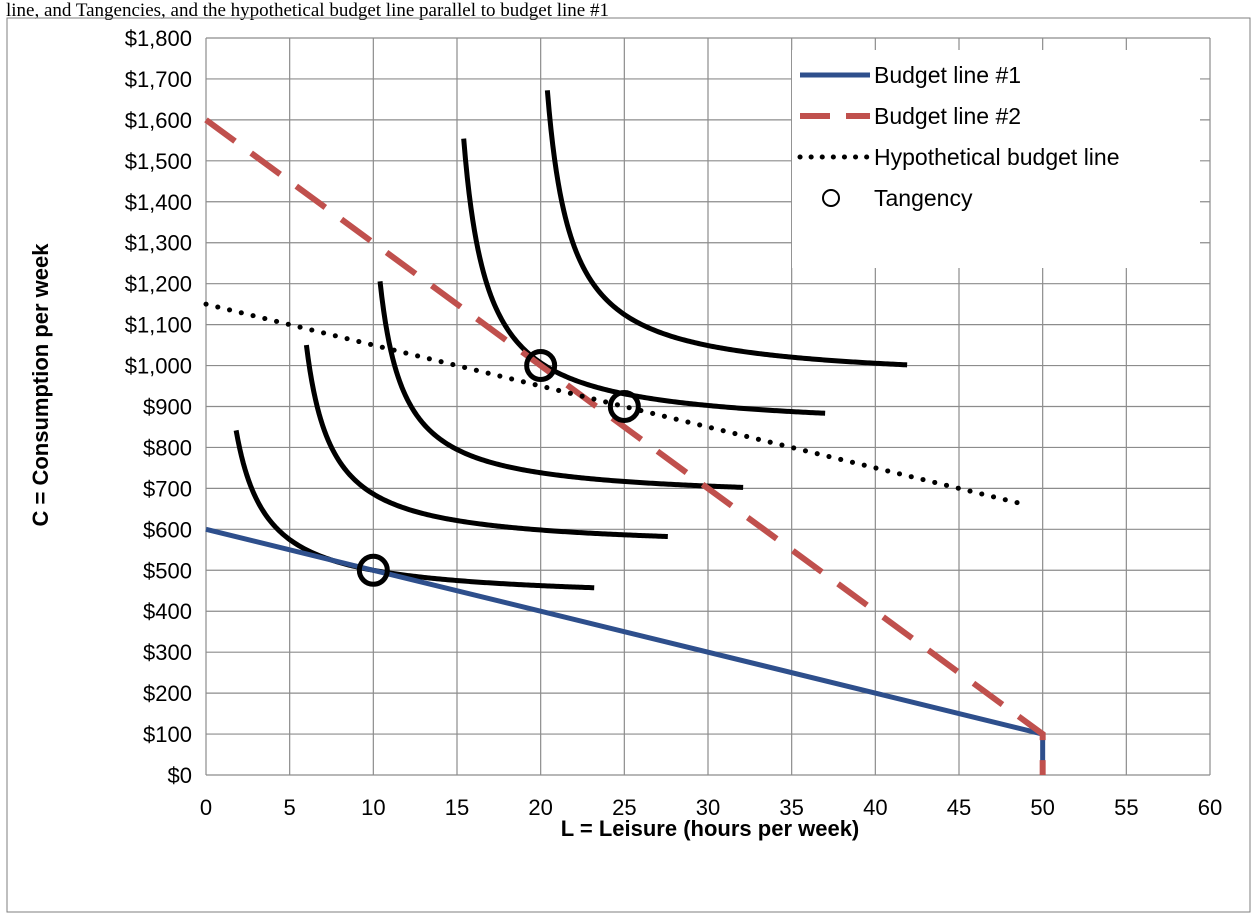 Image resolution: width=1252 pixels, height=913 pixels. I want to click on y-tick-label: $500, so click(167, 570).